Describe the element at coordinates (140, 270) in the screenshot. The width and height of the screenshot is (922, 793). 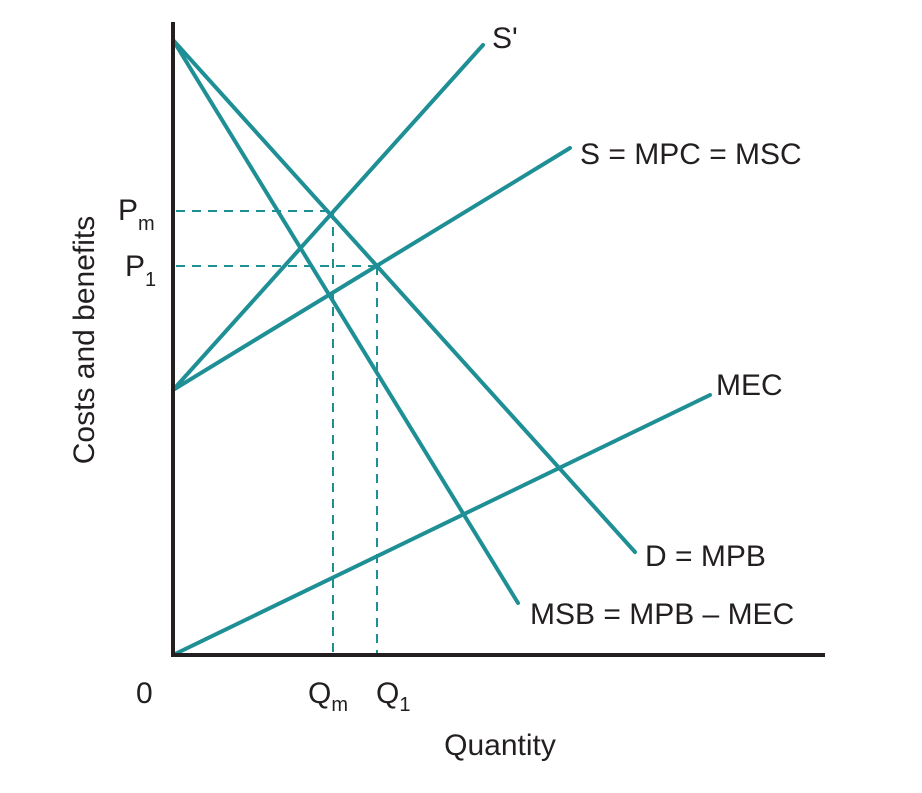
I see `p1-label: P1` at that location.